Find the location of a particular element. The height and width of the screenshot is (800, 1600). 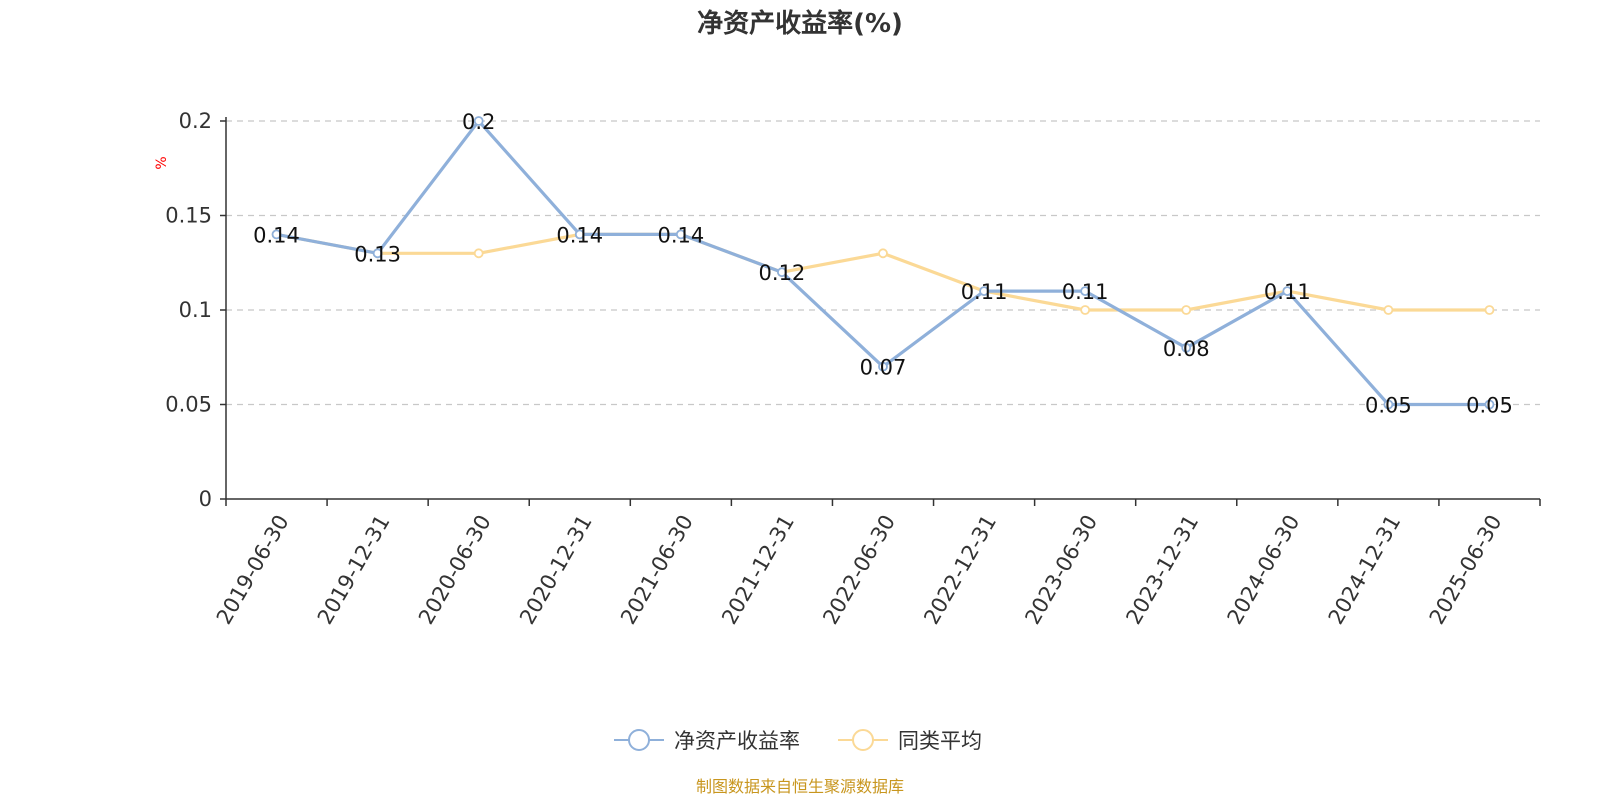

legend-item-roe: 净资产收益率 is located at coordinates (707, 741).